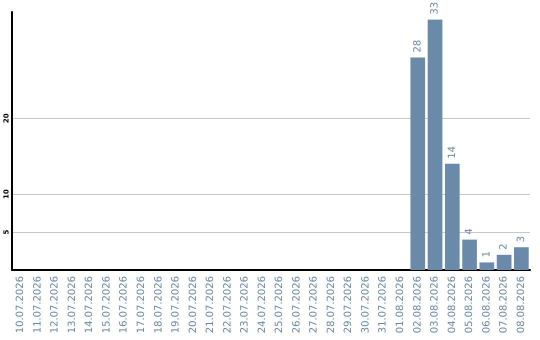  I want to click on x-tick-label: 14.07.2026, so click(90, 305).